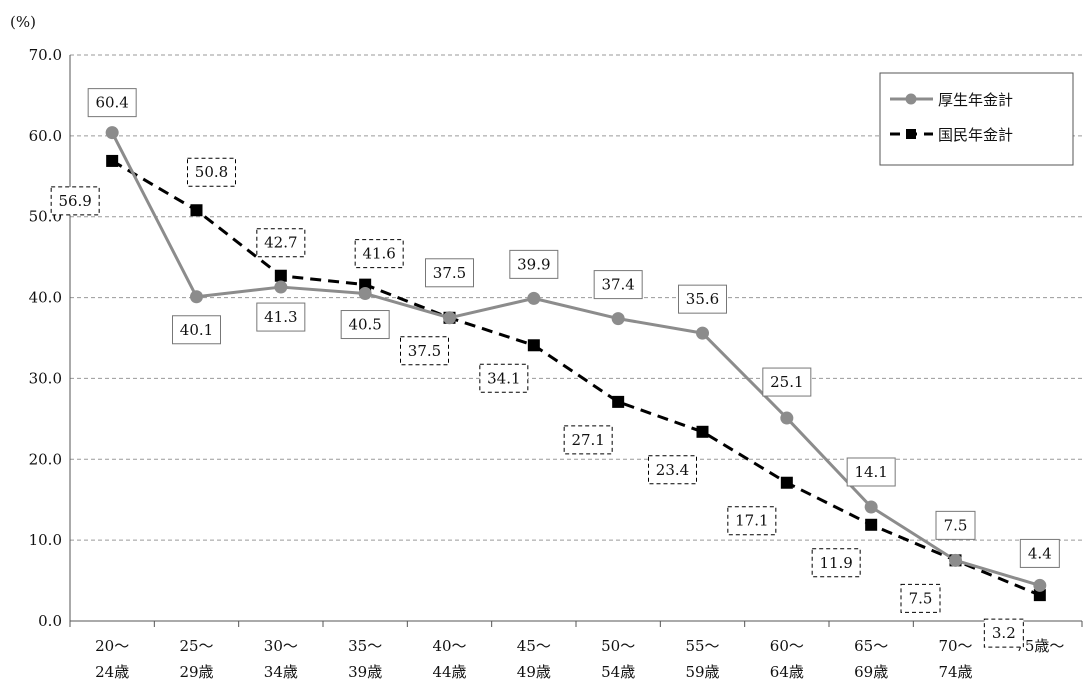 Image resolution: width=1091 pixels, height=688 pixels. I want to click on data-label: 27.1, so click(587, 440).